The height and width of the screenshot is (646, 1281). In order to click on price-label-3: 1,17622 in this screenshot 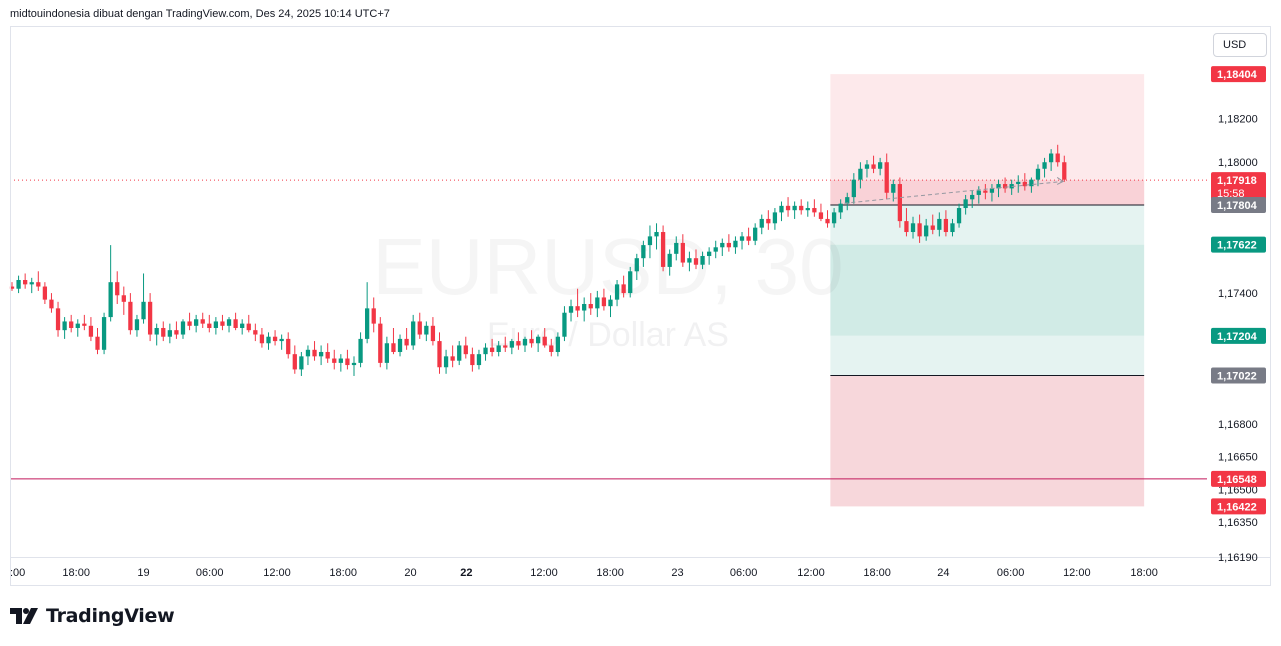, I will do `click(1238, 244)`.